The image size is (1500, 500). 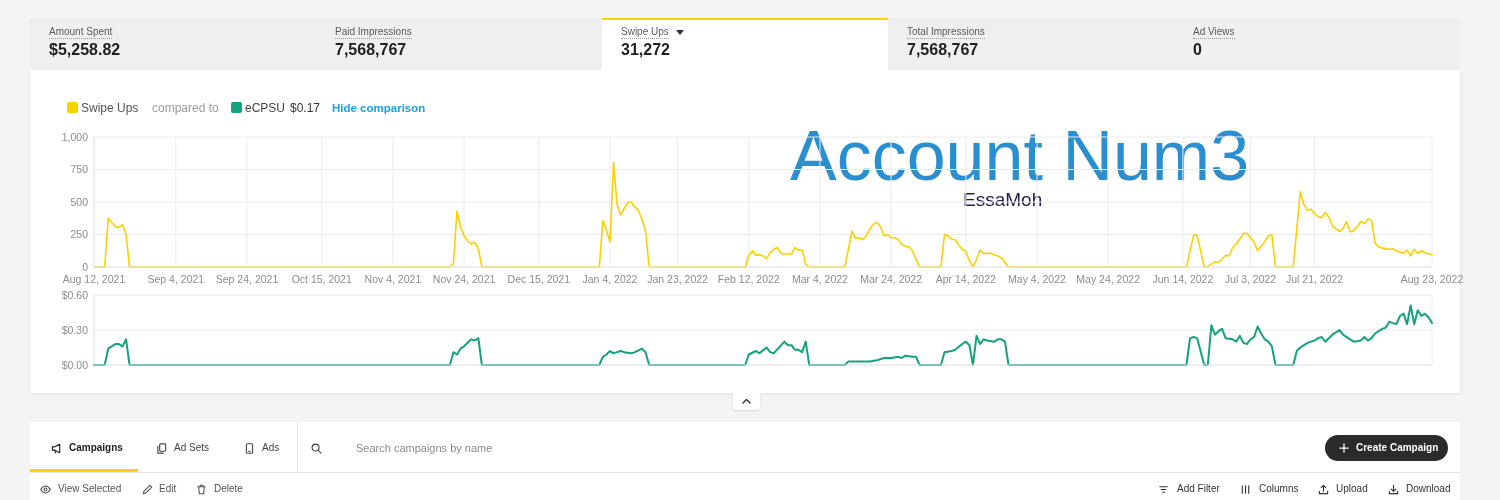 What do you see at coordinates (1003, 199) in the screenshot?
I see `annotation: EssaMoh` at bounding box center [1003, 199].